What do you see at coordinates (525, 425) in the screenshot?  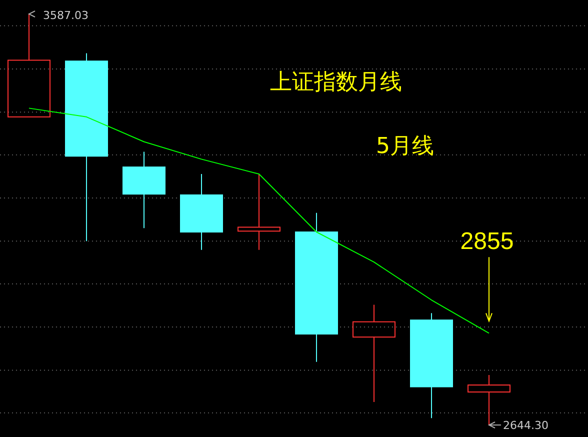 I see `annotation: 2644.30` at bounding box center [525, 425].